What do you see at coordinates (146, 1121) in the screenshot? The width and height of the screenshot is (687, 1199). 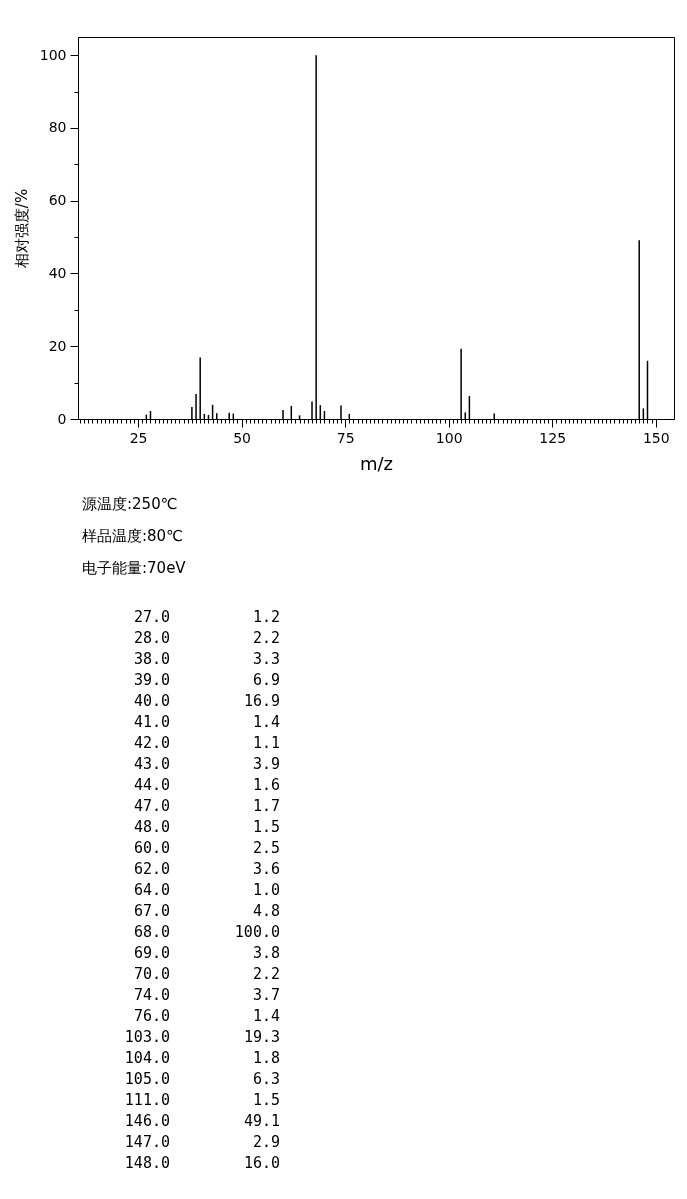 I see `text: 146.0` at bounding box center [146, 1121].